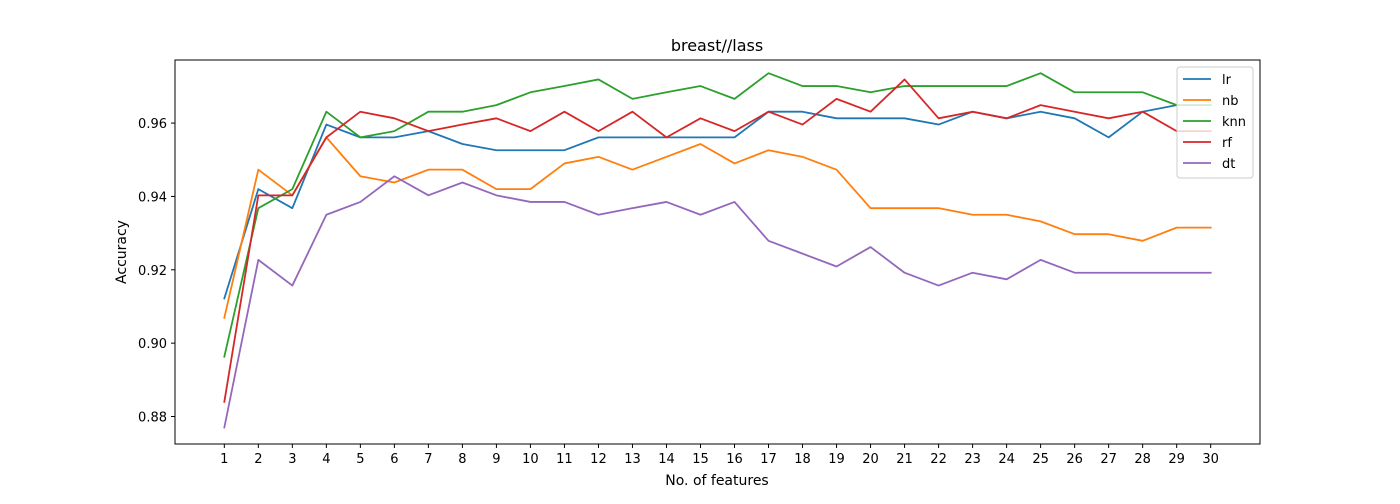 The height and width of the screenshot is (504, 1400). Describe the element at coordinates (224, 459) in the screenshot. I see `x-tick-label: 1` at that location.